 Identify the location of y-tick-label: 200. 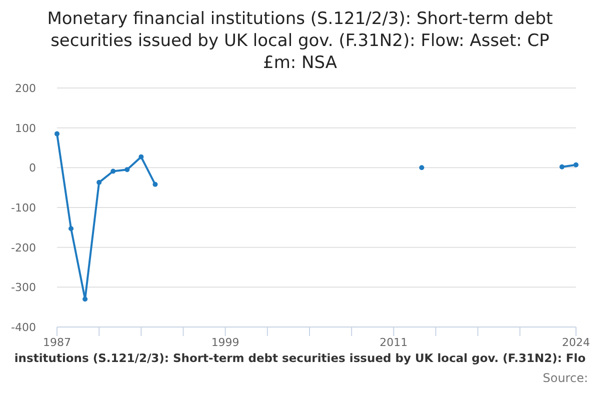
(25, 88).